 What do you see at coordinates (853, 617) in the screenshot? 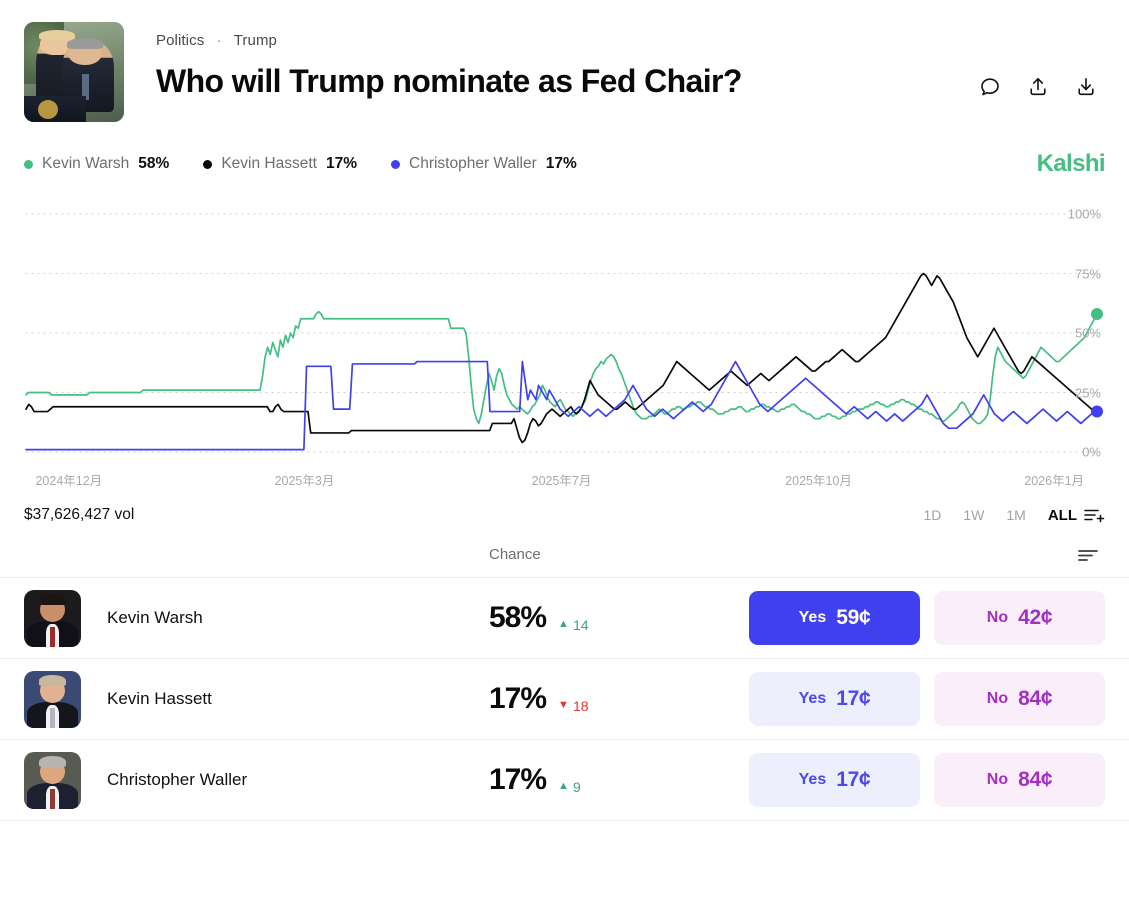
I see `yes-price: 59¢` at bounding box center [853, 617].